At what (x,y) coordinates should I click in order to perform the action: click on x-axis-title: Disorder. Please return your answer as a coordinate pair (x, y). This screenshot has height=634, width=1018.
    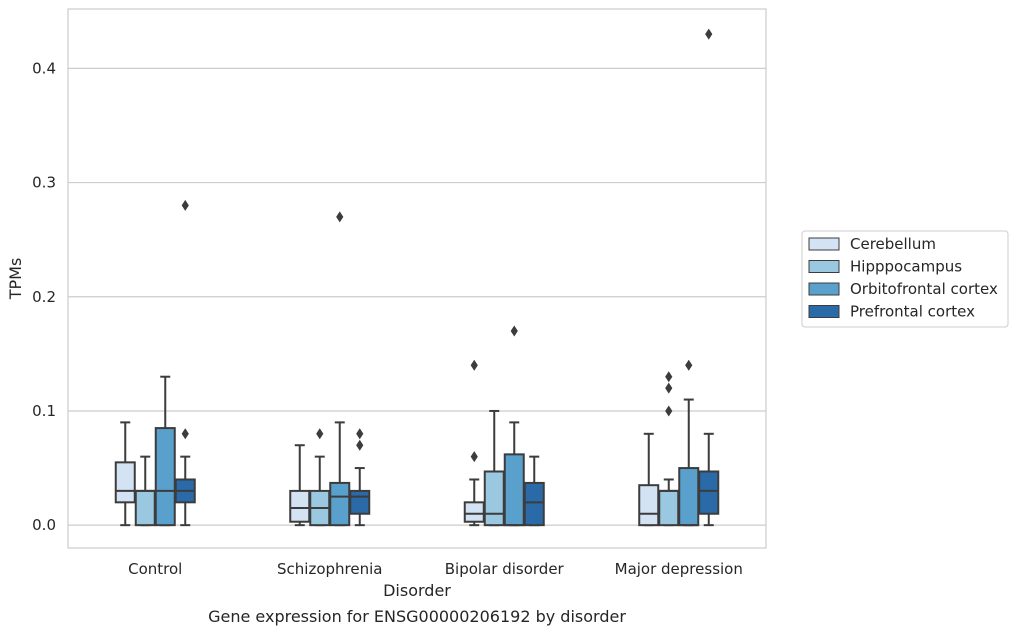
    Looking at the image, I should click on (417, 590).